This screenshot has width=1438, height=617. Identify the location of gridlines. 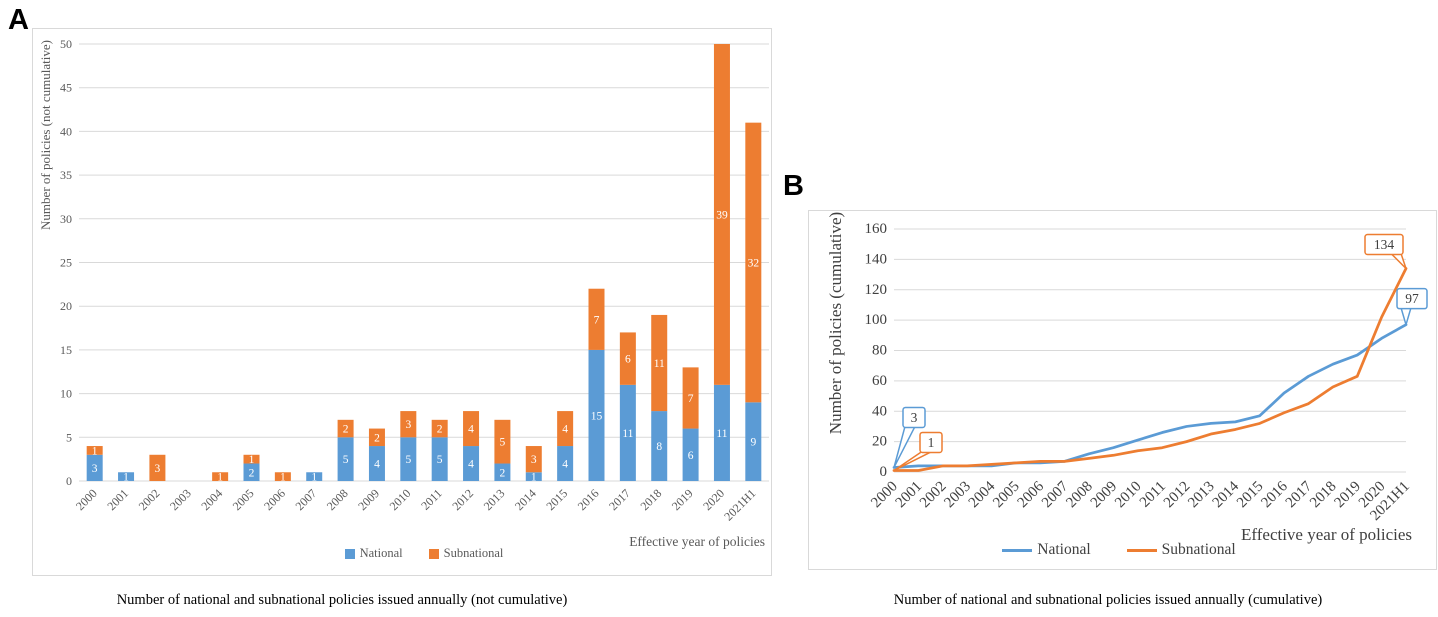
(1150, 350).